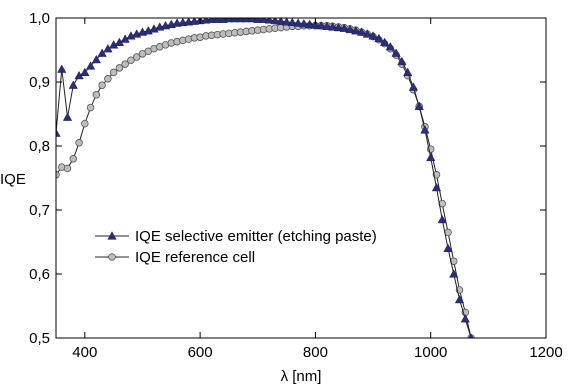 The height and width of the screenshot is (385, 579). What do you see at coordinates (39, 18) in the screenshot?
I see `y-tick-label: 1,0` at bounding box center [39, 18].